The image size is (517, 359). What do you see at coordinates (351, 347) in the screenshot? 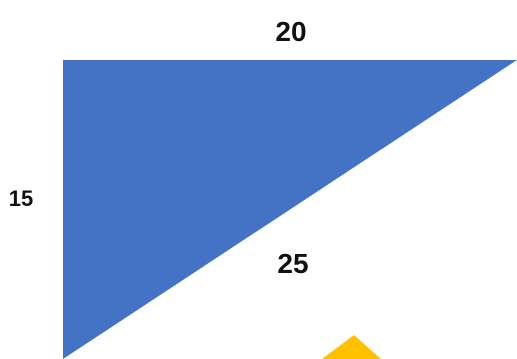
I see `yellow-partial-shape` at bounding box center [351, 347].